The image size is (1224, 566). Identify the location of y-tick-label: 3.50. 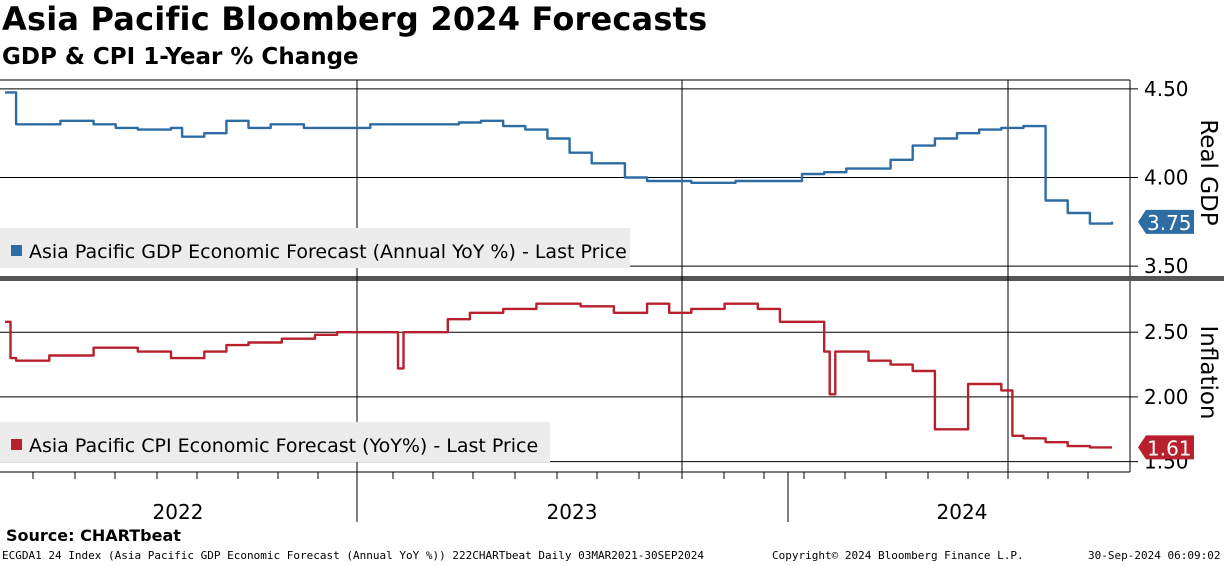
(1166, 266).